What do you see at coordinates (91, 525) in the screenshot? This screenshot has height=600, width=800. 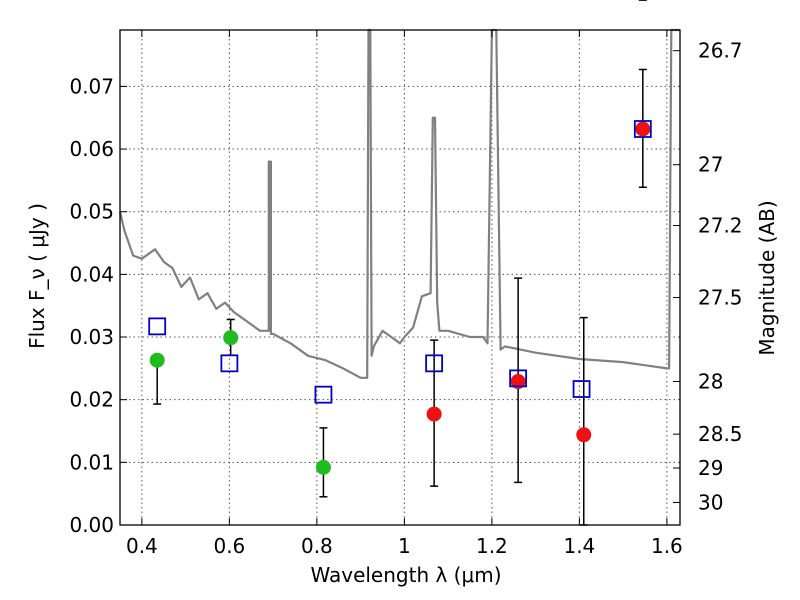 I see `y-tick-label: 0.00` at bounding box center [91, 525].